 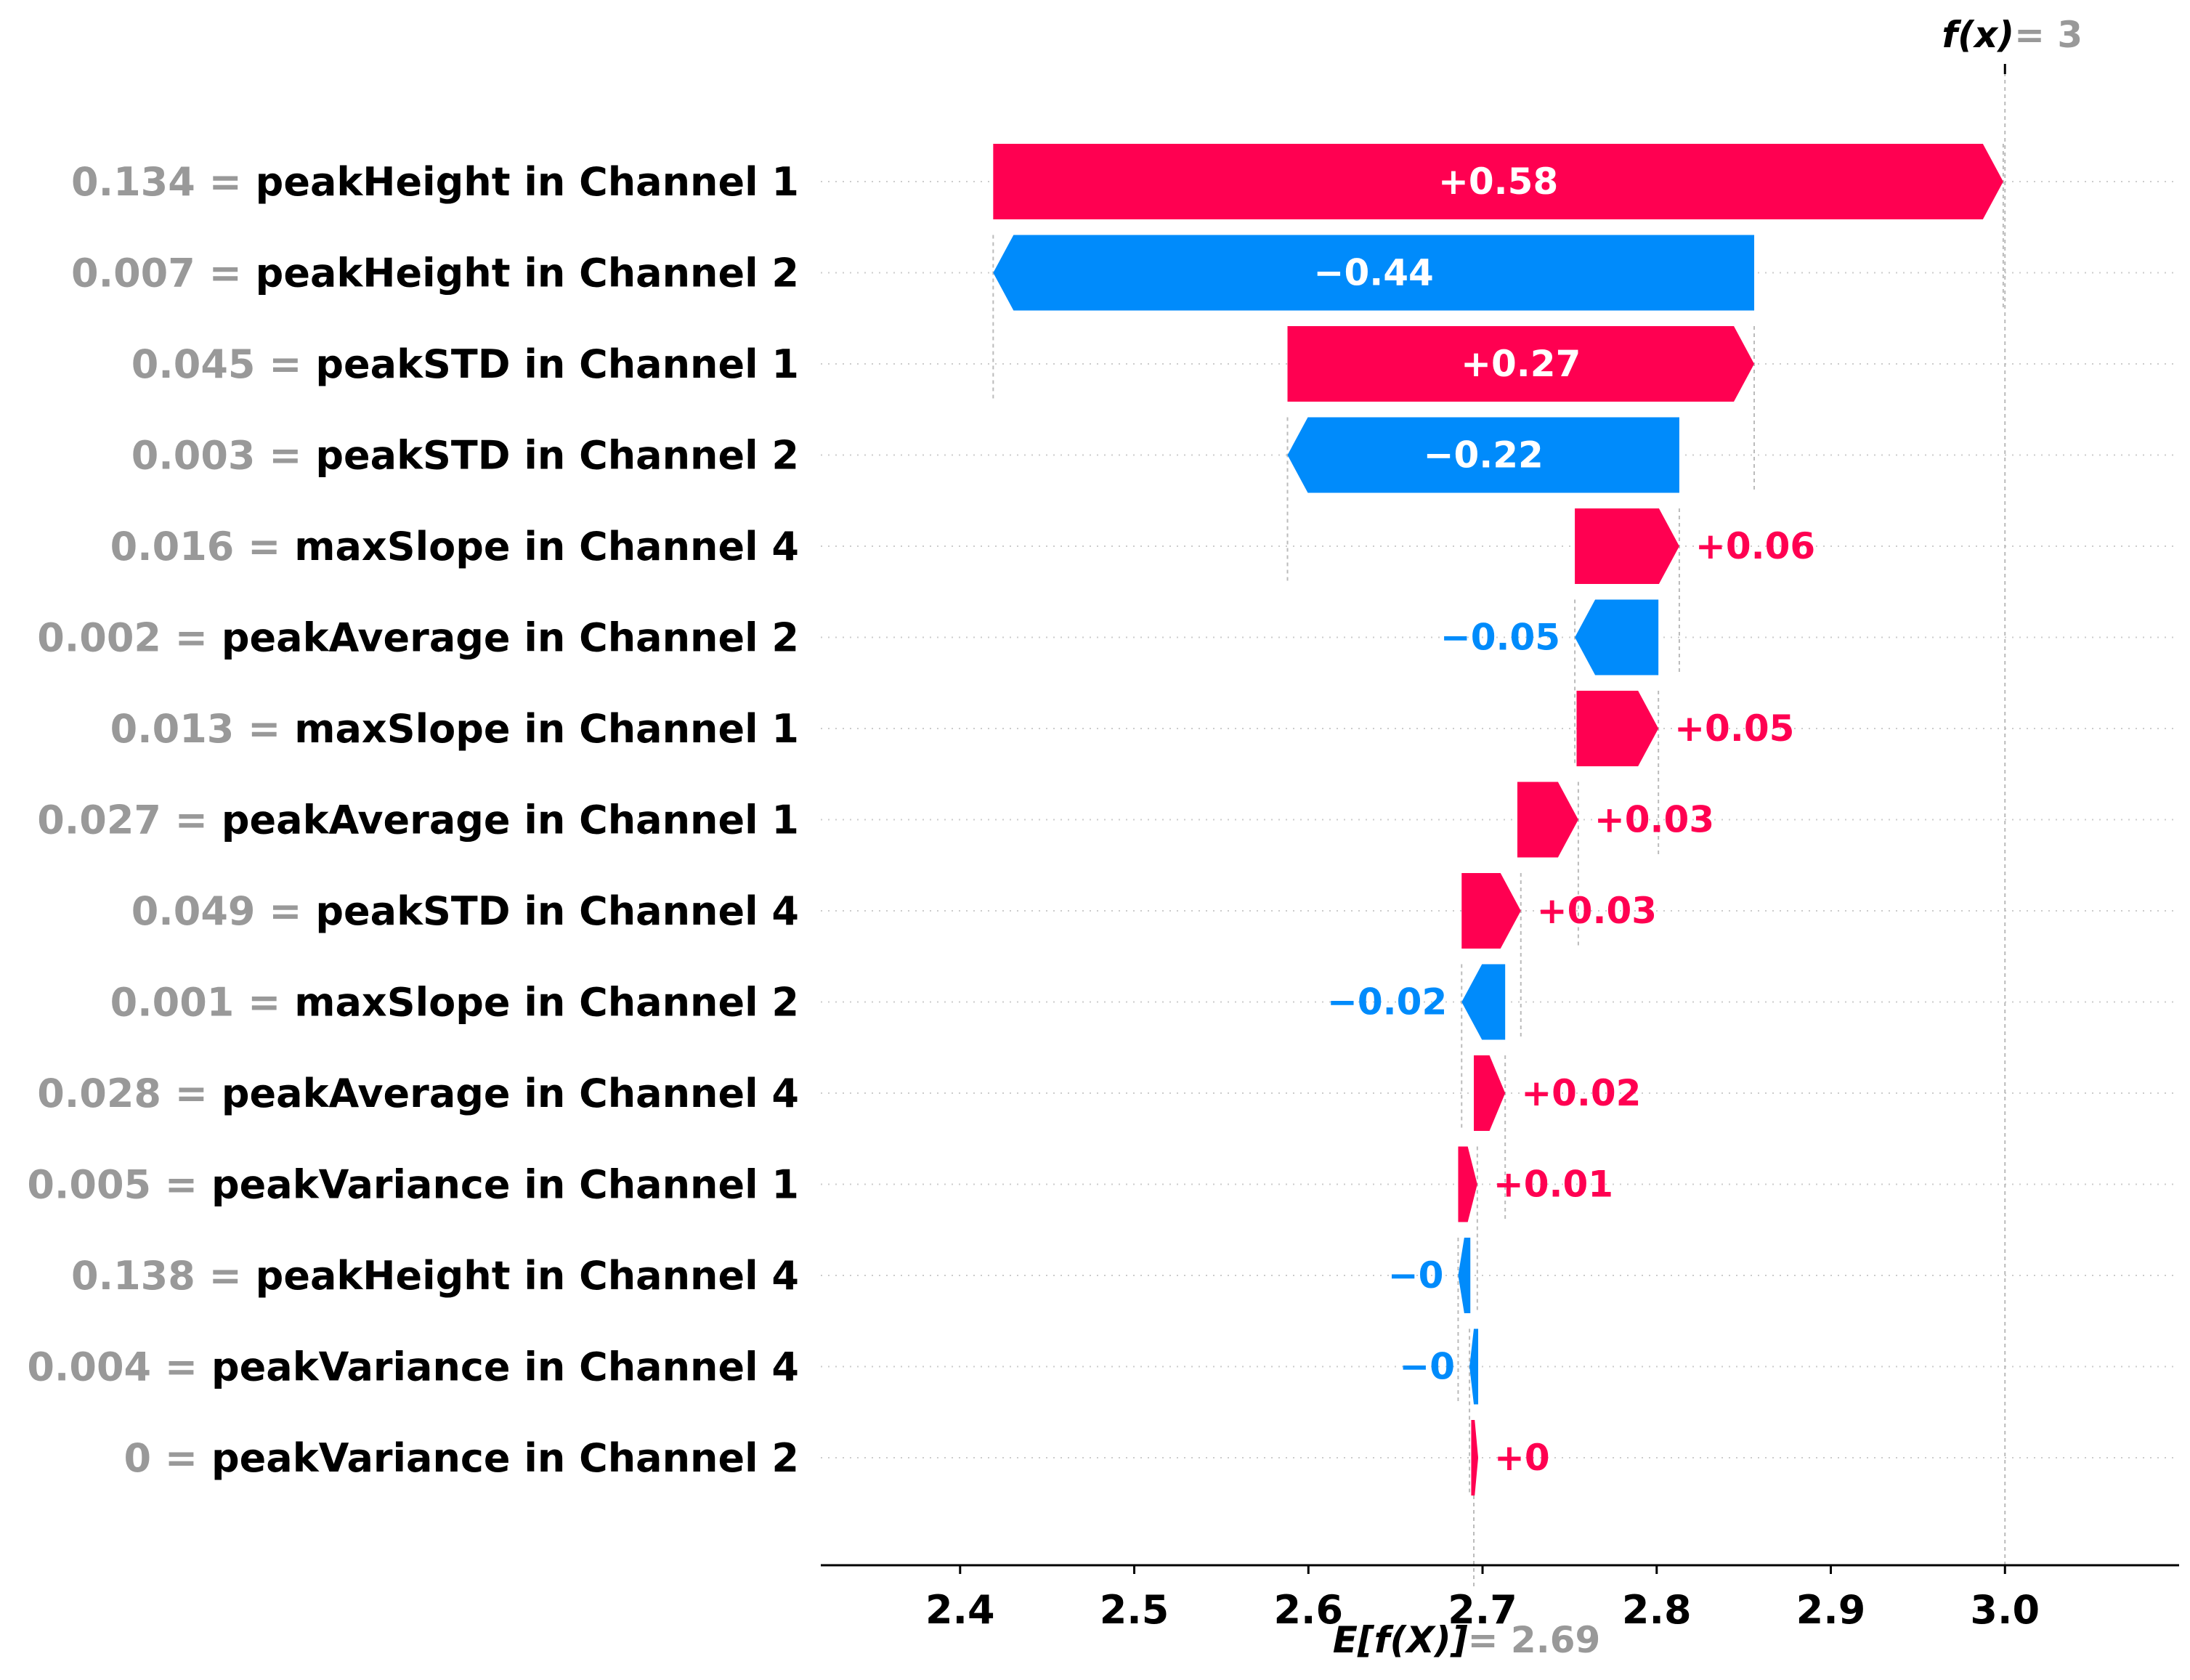 I want to click on x-tick-label: 2.6, so click(x=1308, y=1610).